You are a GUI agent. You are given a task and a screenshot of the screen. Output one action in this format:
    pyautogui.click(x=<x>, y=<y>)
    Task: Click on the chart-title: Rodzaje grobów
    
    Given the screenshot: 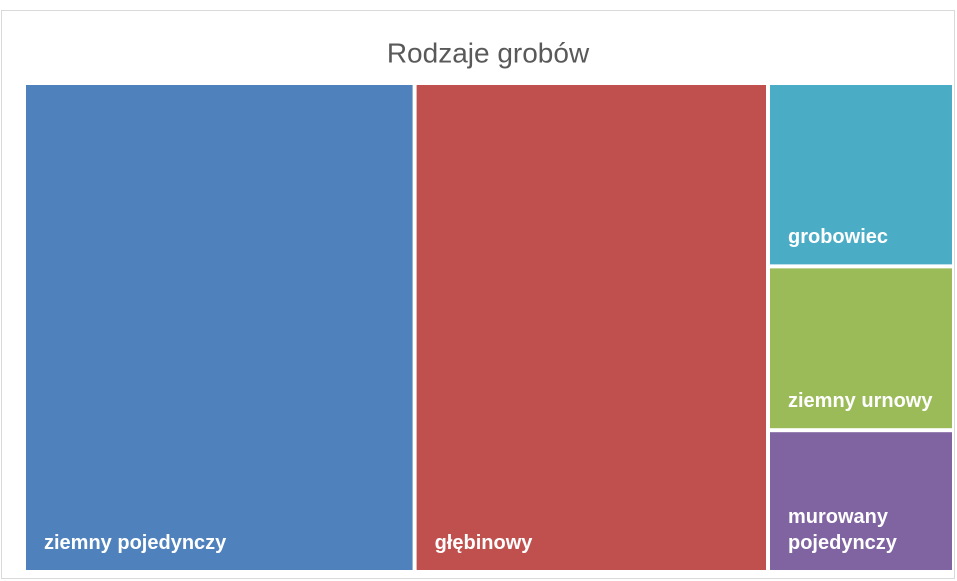 What is the action you would take?
    pyautogui.click(x=488, y=52)
    